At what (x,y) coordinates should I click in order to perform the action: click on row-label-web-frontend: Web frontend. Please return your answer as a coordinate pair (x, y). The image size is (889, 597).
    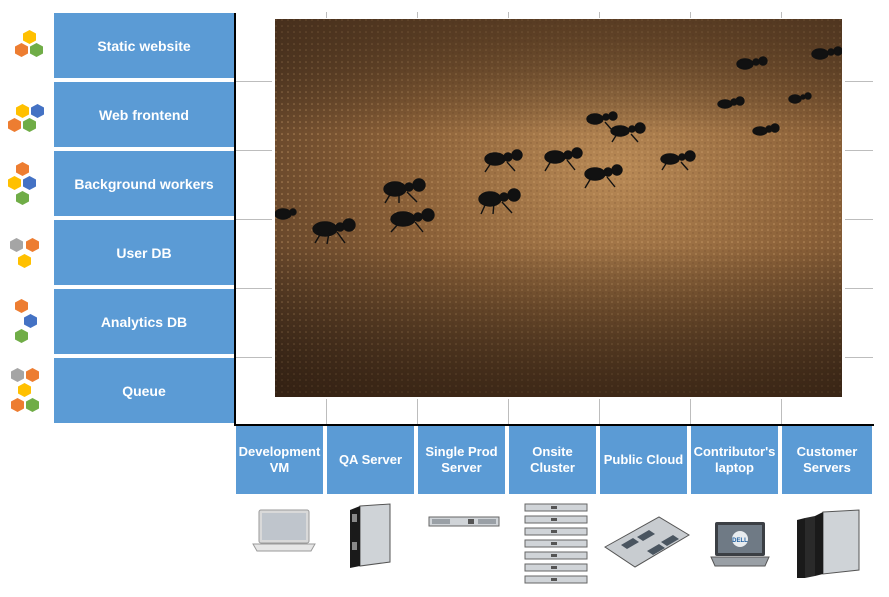
    Looking at the image, I should click on (144, 115).